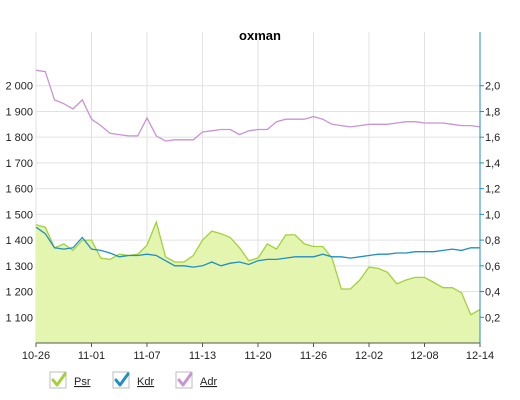 This screenshot has height=400, width=520. What do you see at coordinates (70, 380) in the screenshot?
I see `legend-item-psr: Psr` at bounding box center [70, 380].